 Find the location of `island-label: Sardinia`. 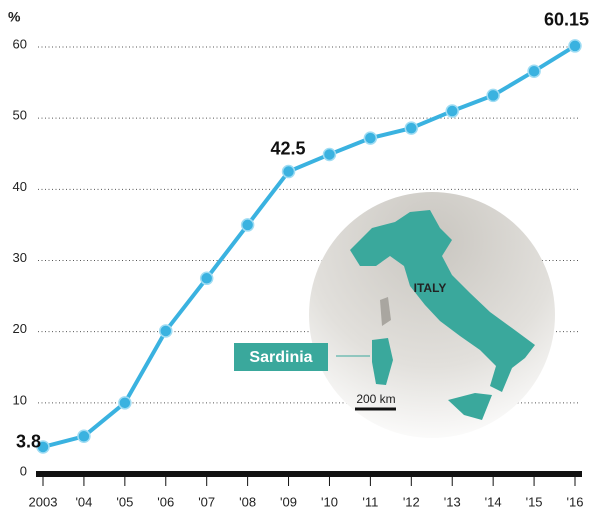

island-label: Sardinia is located at coordinates (280, 357).